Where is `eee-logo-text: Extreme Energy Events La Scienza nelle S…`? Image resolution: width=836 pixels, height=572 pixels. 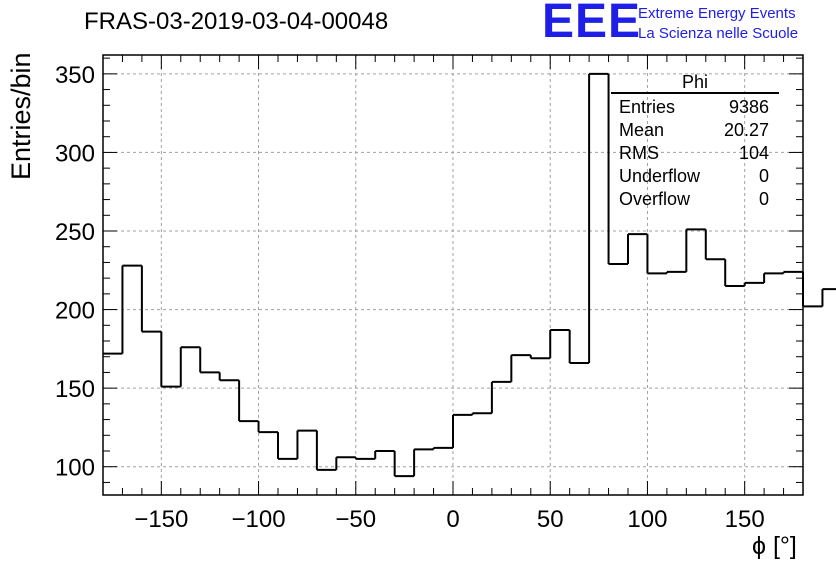 eee-logo-text: Extreme Energy Events La Scienza nelle S… is located at coordinates (718, 24).